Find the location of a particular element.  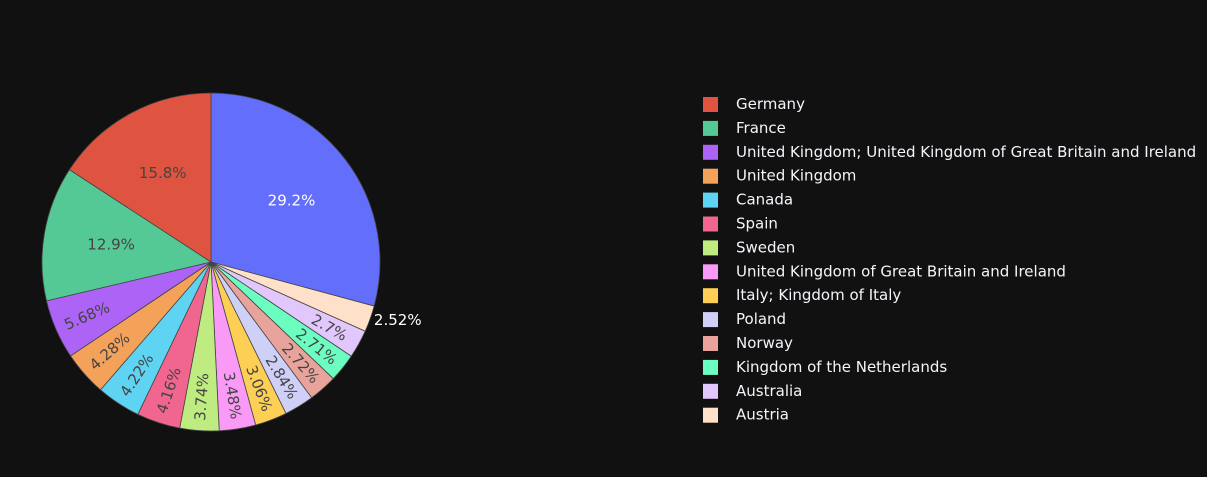

legend-label: Norway is located at coordinates (764, 343).